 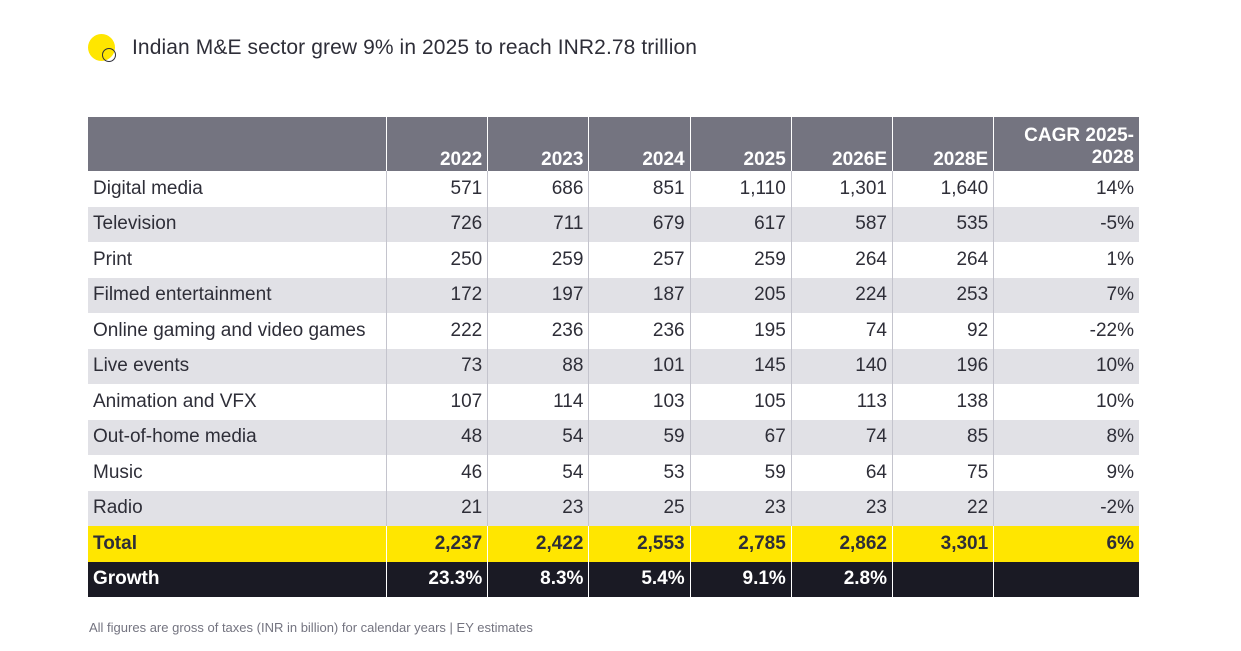 I want to click on column-header: 2024, so click(x=639, y=144).